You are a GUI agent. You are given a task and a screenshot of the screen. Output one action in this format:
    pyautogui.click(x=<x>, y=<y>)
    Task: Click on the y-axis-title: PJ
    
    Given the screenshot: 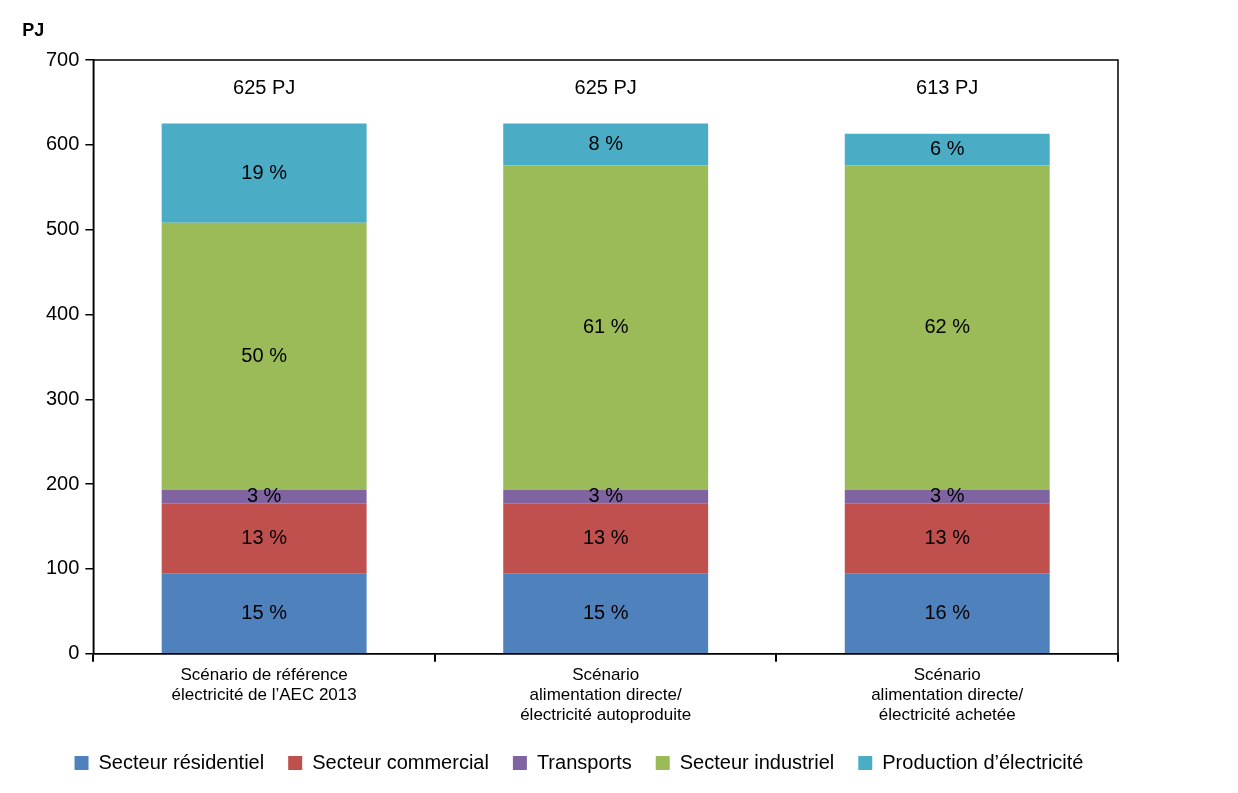 What is the action you would take?
    pyautogui.click(x=33, y=29)
    